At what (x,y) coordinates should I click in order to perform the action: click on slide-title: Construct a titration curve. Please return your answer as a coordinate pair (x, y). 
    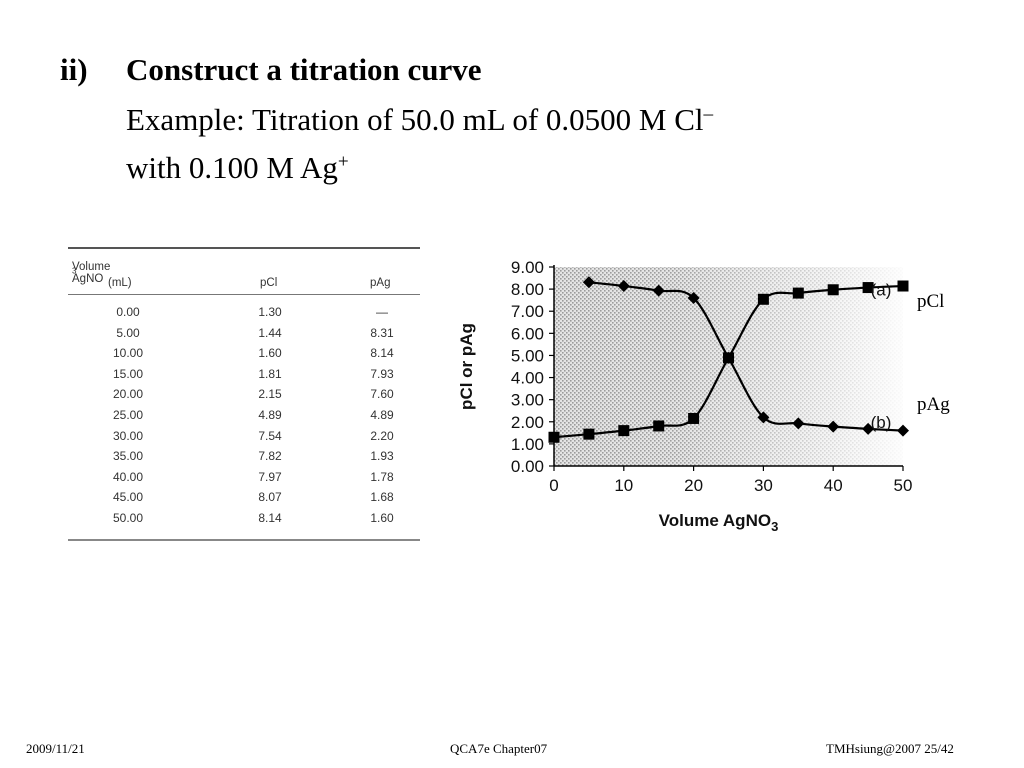
    Looking at the image, I should click on (304, 69).